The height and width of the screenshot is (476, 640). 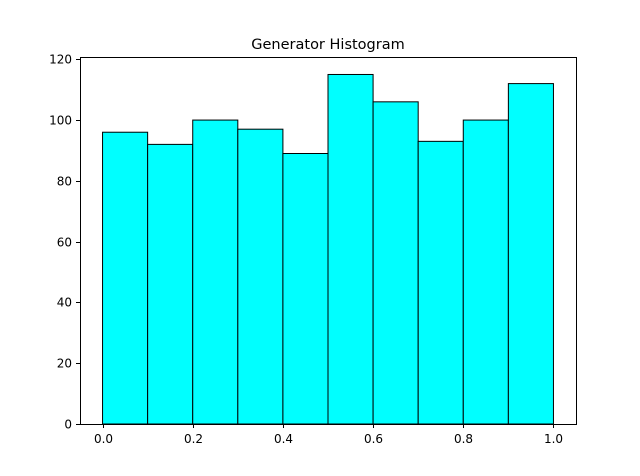 I want to click on x-tick-label: 0.6, so click(x=373, y=439).